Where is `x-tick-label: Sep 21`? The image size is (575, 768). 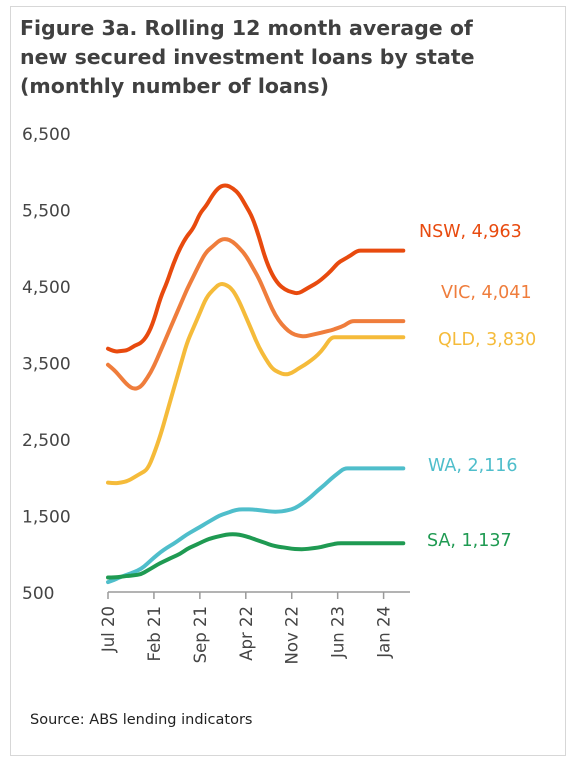 x-tick-label: Sep 21 is located at coordinates (200, 634).